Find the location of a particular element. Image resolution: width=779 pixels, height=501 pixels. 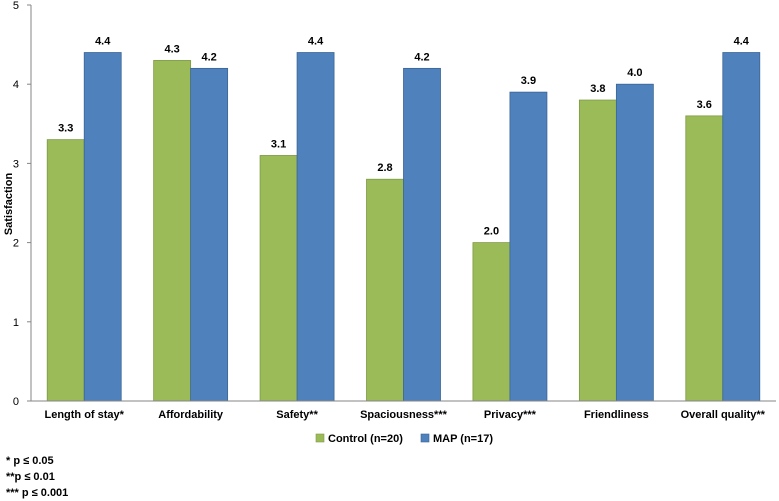

data-label-control-0: 3.3 is located at coordinates (65, 129).